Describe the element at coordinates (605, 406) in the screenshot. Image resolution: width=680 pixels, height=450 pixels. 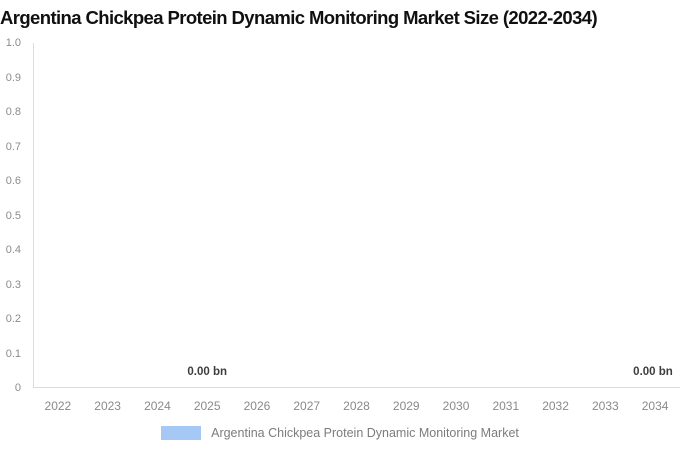
I see `x-tick-label: 2033` at that location.